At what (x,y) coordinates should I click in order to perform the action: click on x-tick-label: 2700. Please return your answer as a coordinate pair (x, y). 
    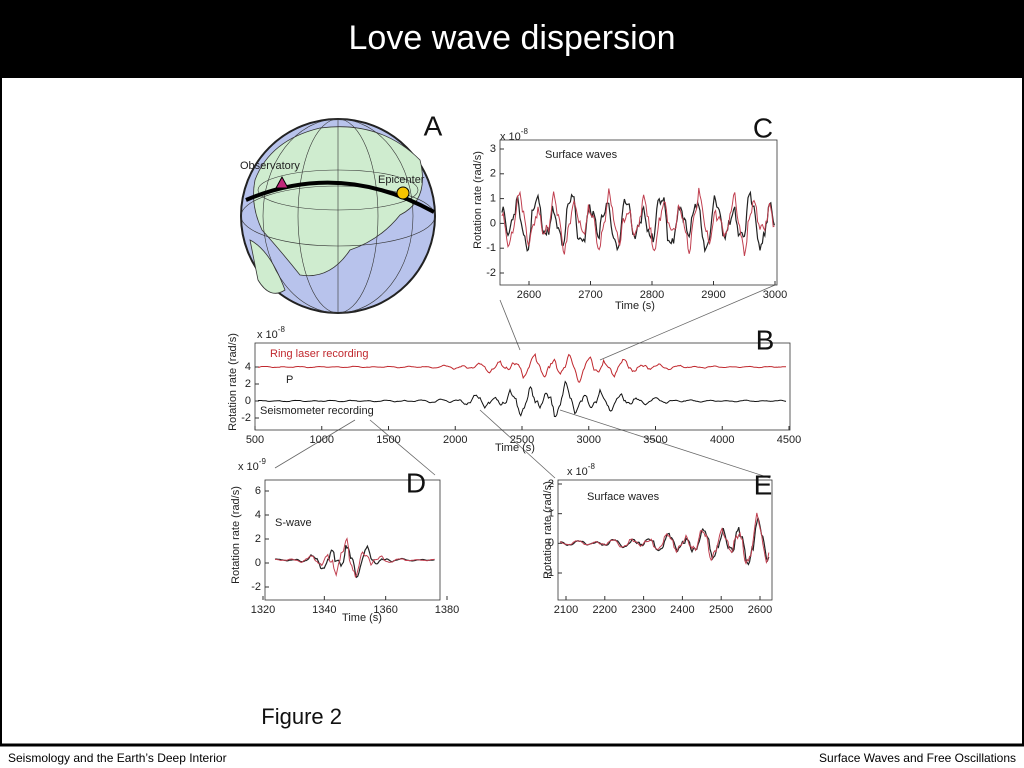
    Looking at the image, I should click on (590, 295).